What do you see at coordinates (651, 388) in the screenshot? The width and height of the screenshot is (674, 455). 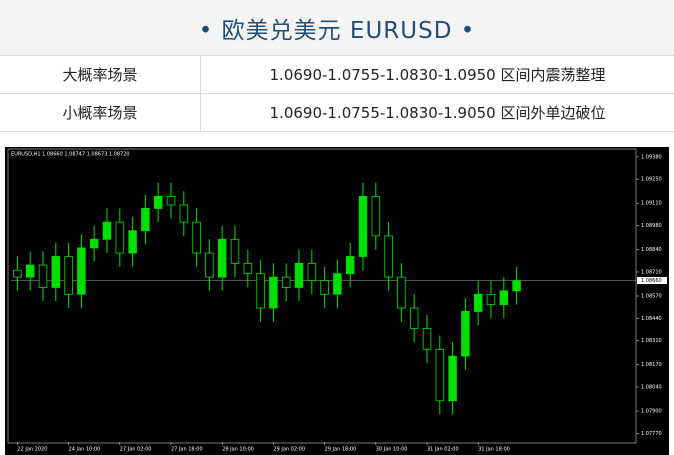 I see `y-tick-label: 1.08040` at bounding box center [651, 388].